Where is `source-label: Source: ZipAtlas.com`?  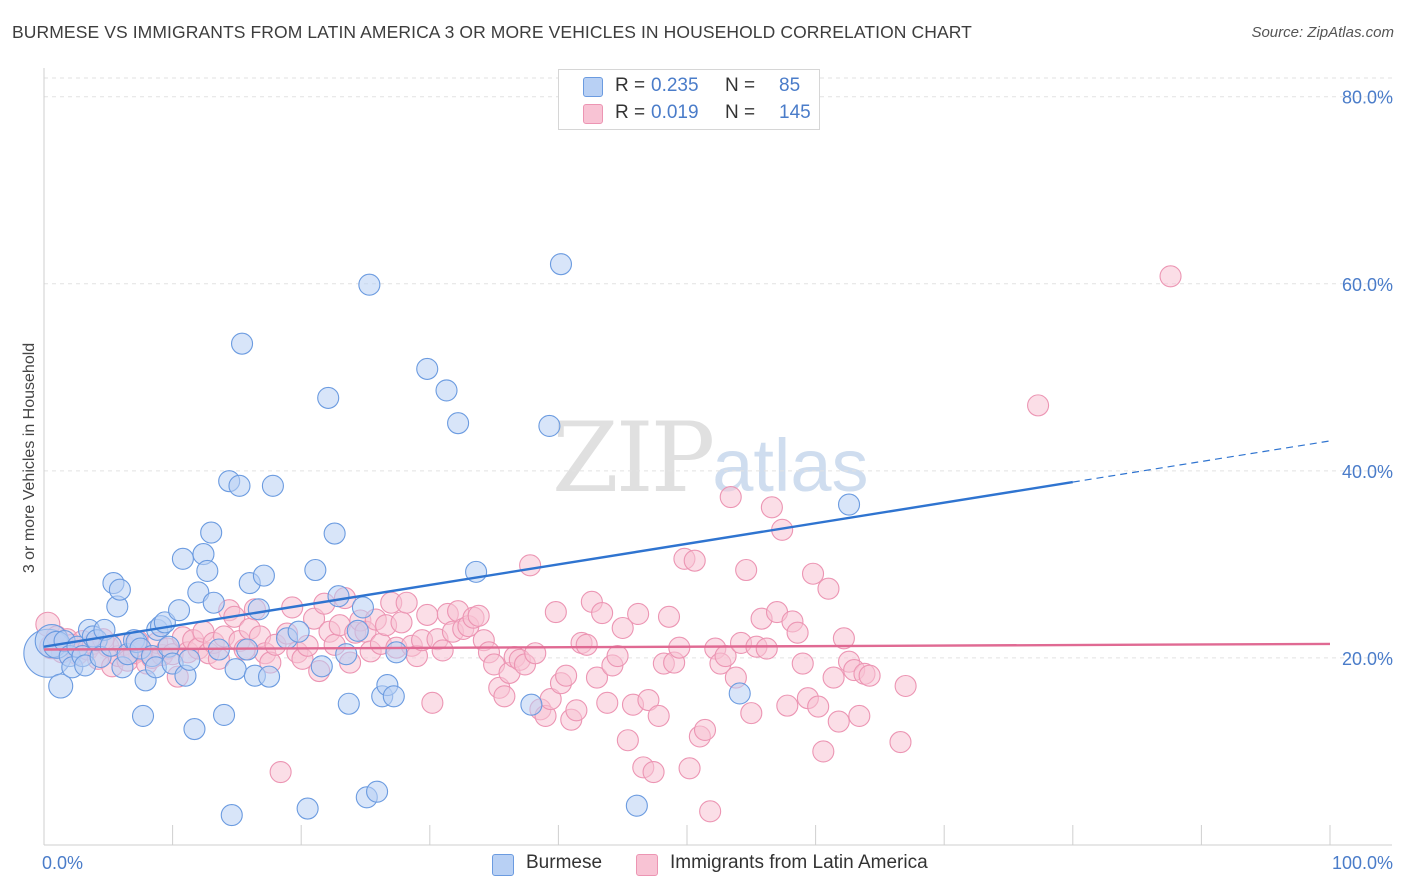
source-label: Source: ZipAtlas.com is located at coordinates (1322, 32).